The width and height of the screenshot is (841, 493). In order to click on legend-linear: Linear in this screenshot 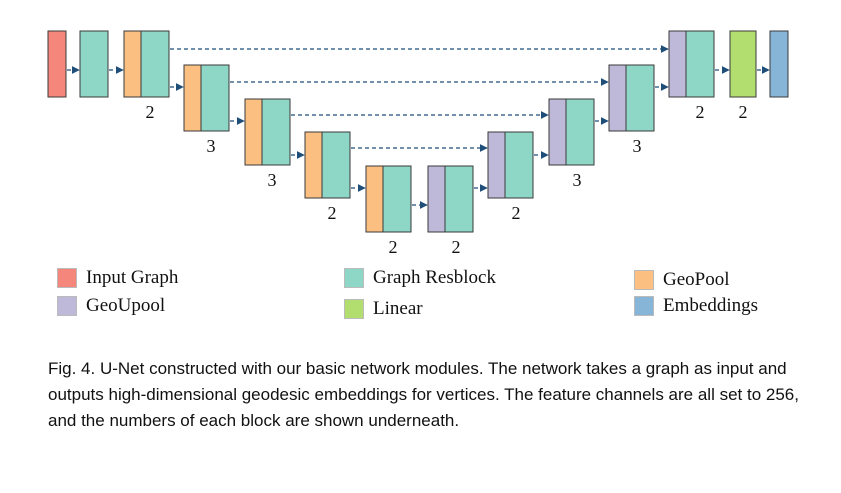, I will do `click(383, 309)`.